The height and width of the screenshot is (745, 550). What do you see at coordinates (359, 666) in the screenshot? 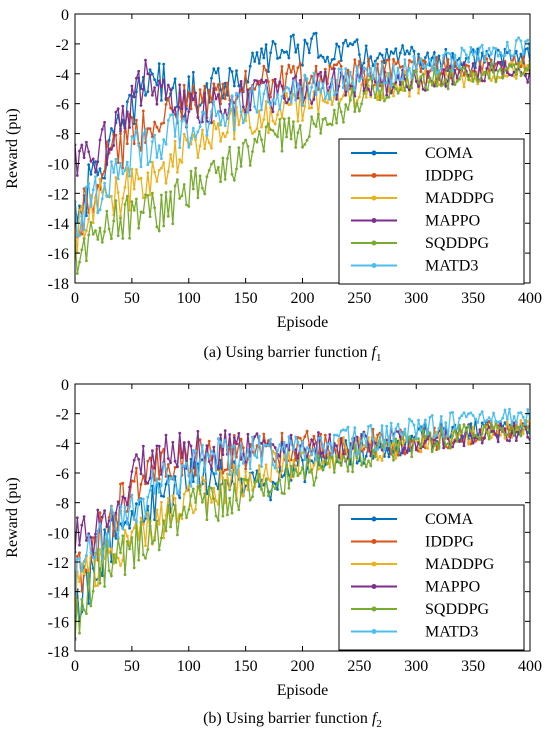
I see `chart-b-xtick-label: 250` at bounding box center [359, 666].